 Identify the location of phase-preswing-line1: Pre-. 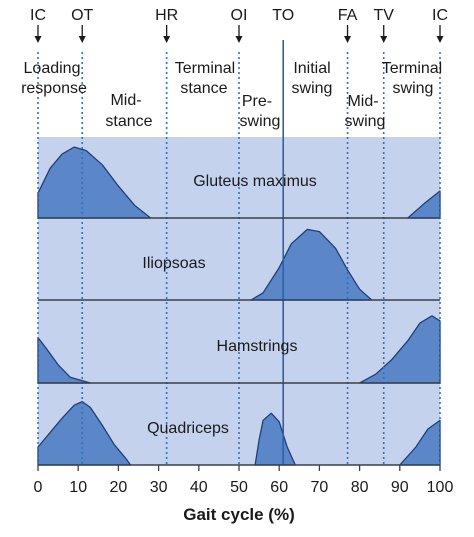
(257, 101).